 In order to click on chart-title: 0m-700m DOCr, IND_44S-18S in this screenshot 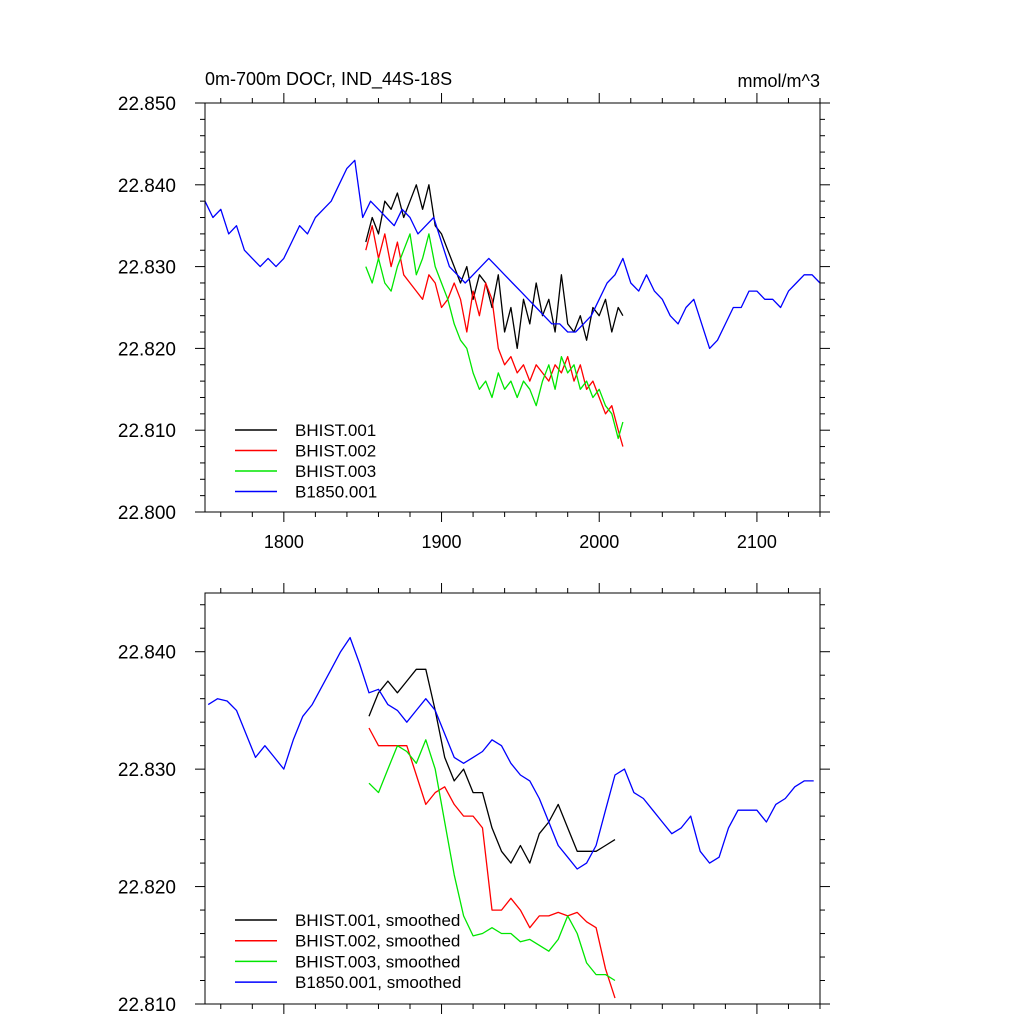, I will do `click(328, 79)`.